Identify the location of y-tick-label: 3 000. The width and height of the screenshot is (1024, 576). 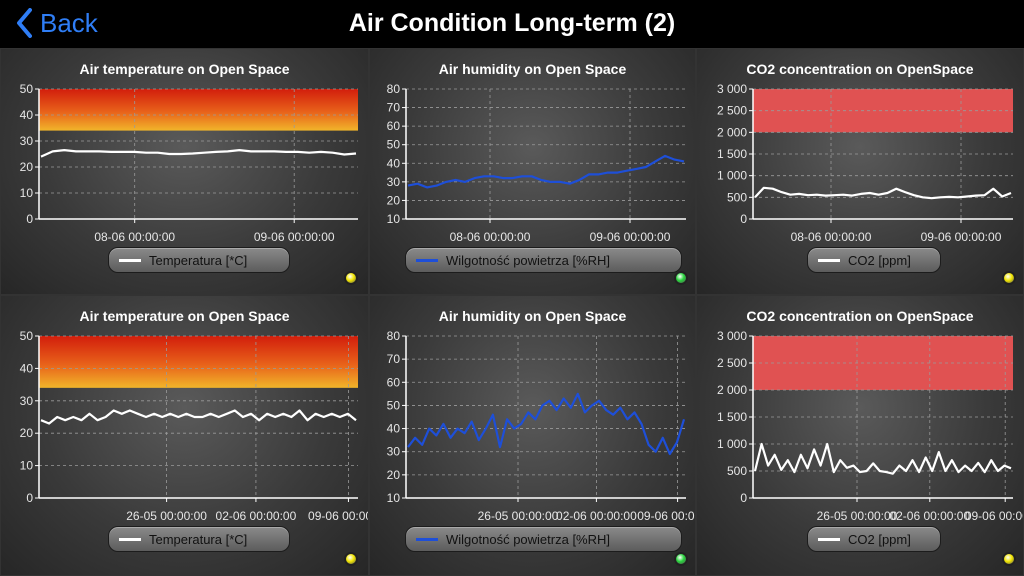
(732, 336).